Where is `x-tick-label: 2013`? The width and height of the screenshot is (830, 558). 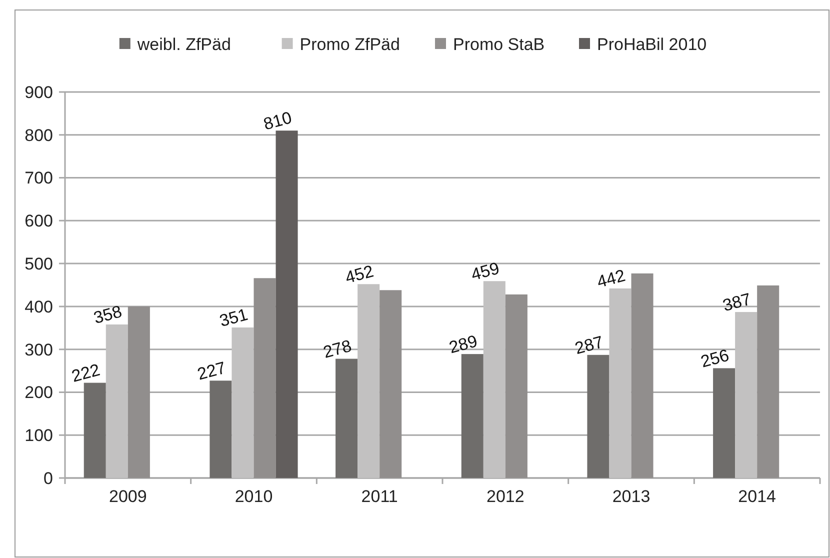 x-tick-label: 2013 is located at coordinates (631, 496).